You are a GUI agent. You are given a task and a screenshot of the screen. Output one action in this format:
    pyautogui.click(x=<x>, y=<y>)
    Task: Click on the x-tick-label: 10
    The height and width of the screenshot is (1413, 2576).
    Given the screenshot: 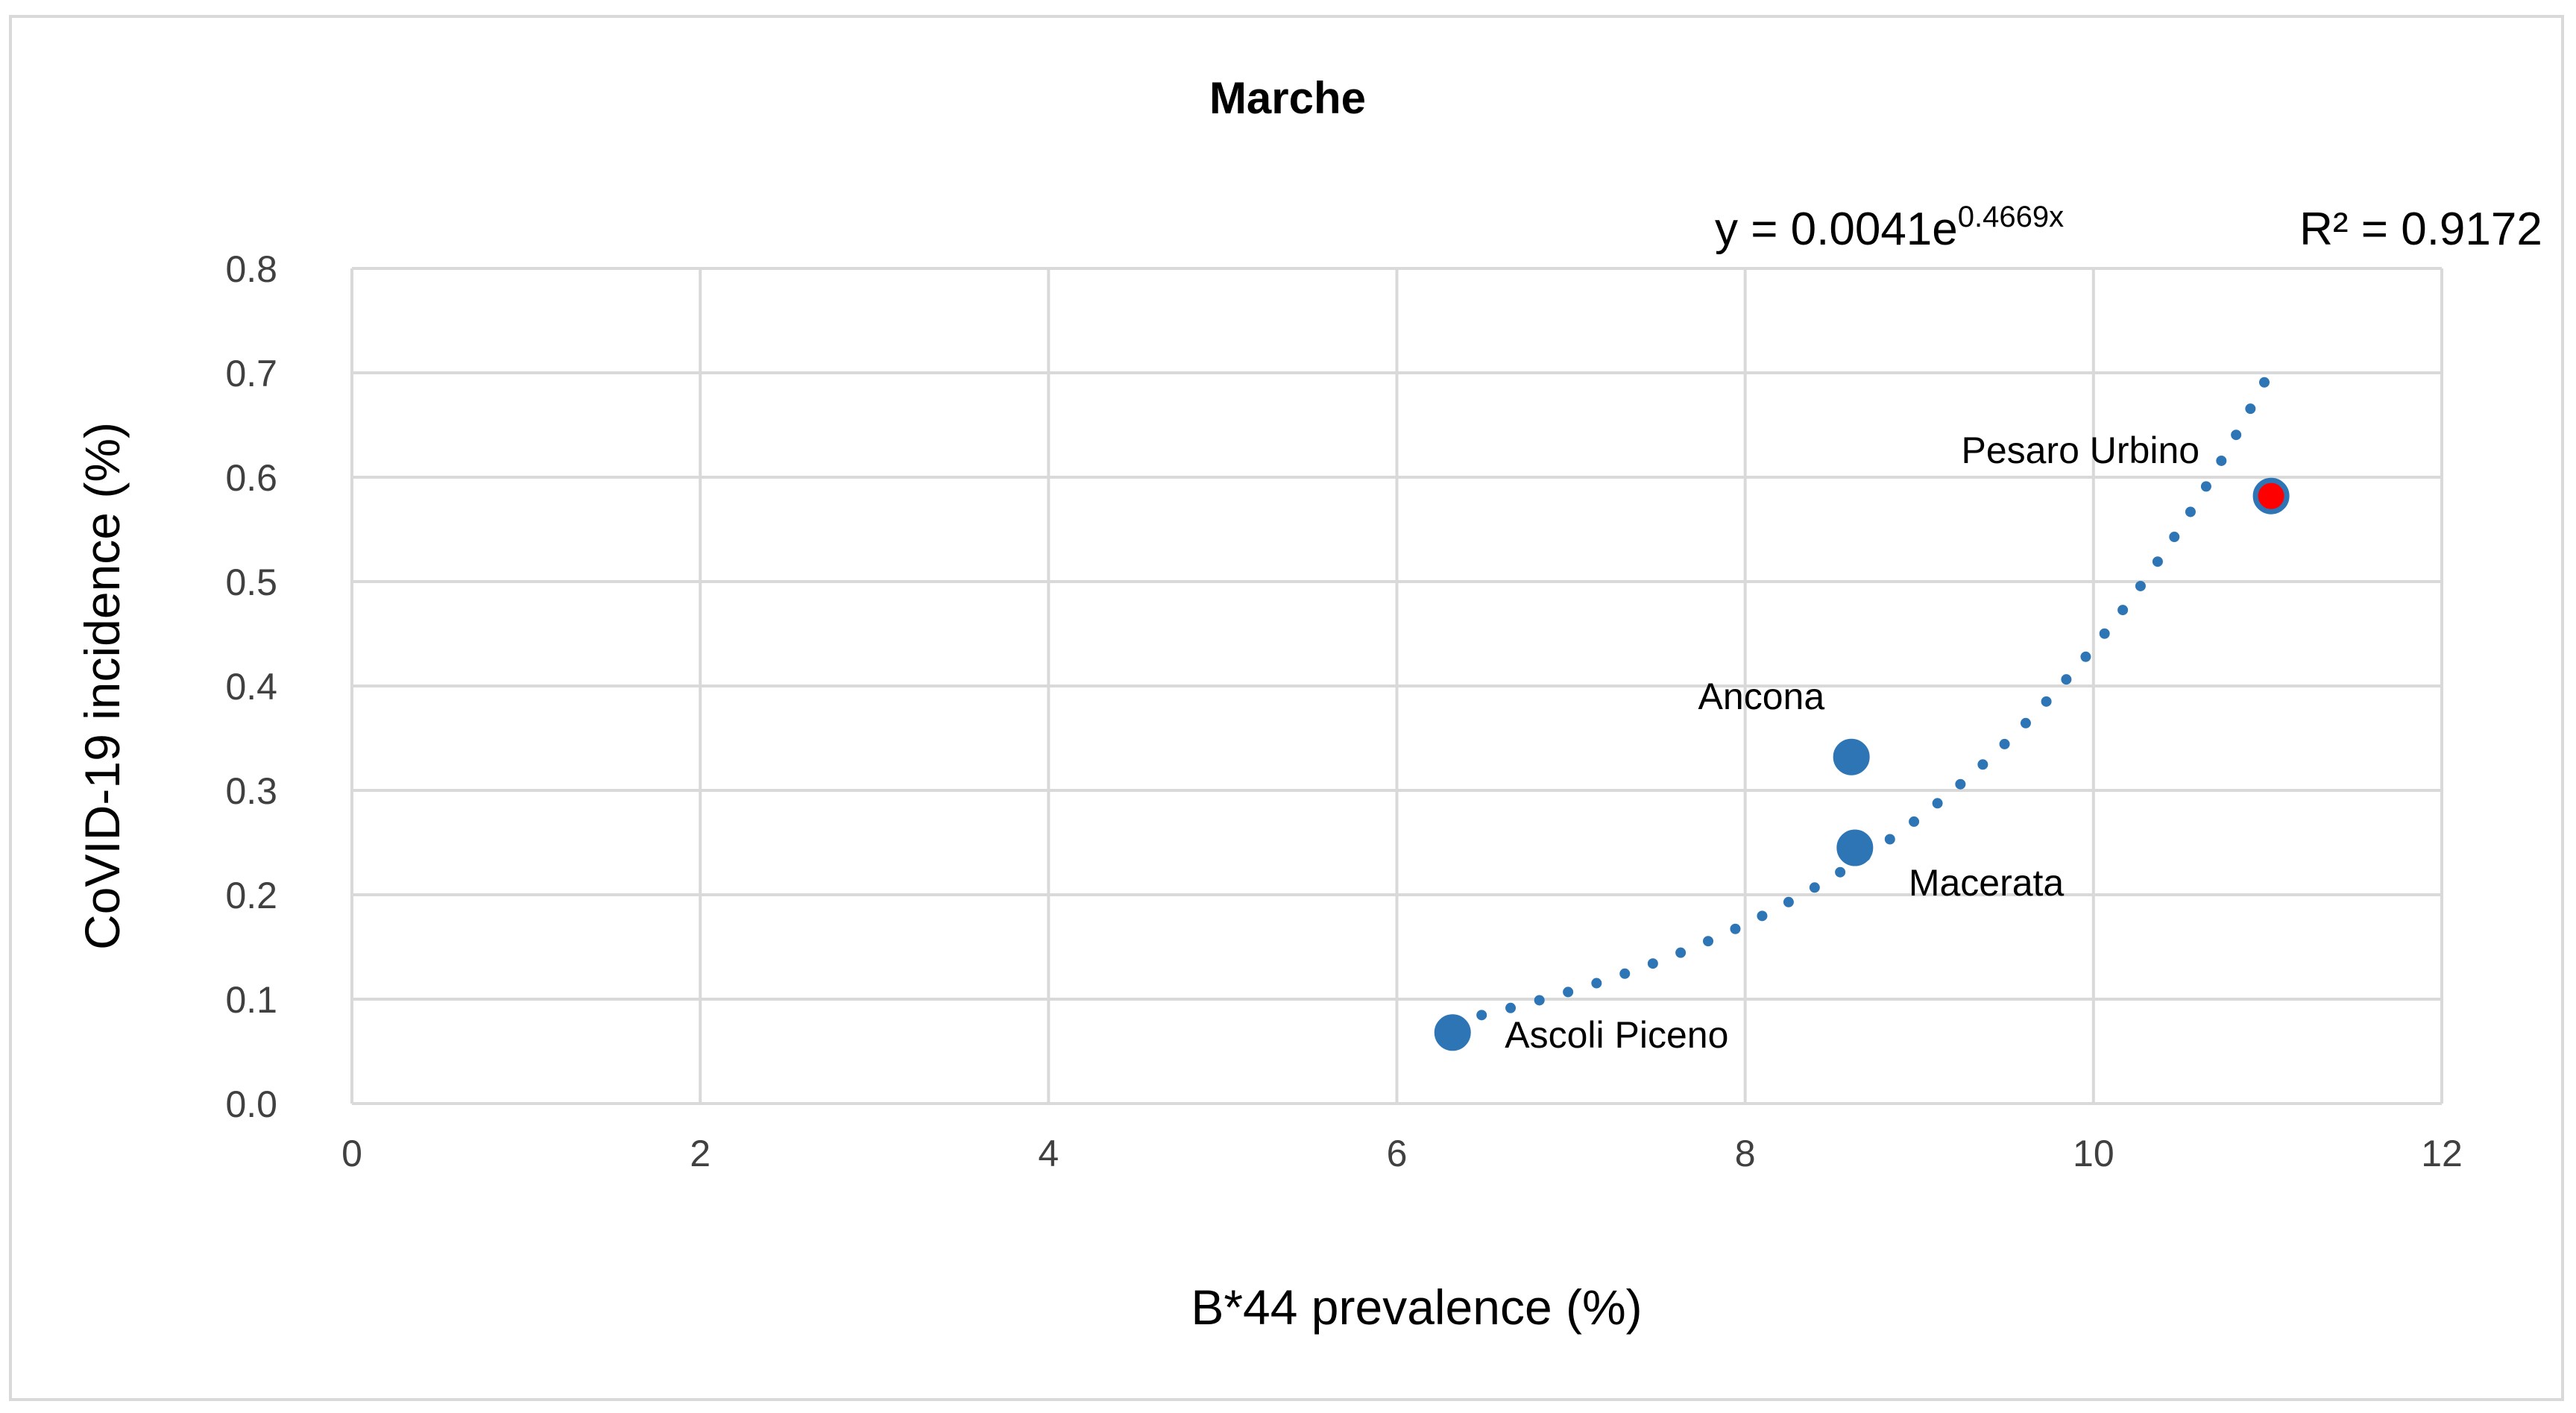 What is the action you would take?
    pyautogui.click(x=2093, y=1153)
    